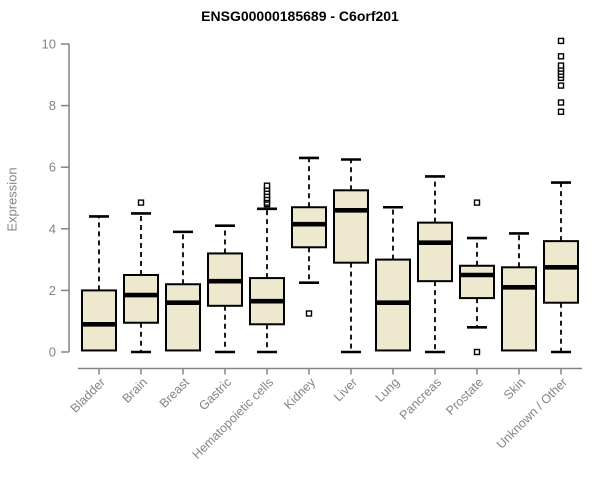 This screenshot has height=500, width=600. I want to click on box-lung, so click(393, 278).